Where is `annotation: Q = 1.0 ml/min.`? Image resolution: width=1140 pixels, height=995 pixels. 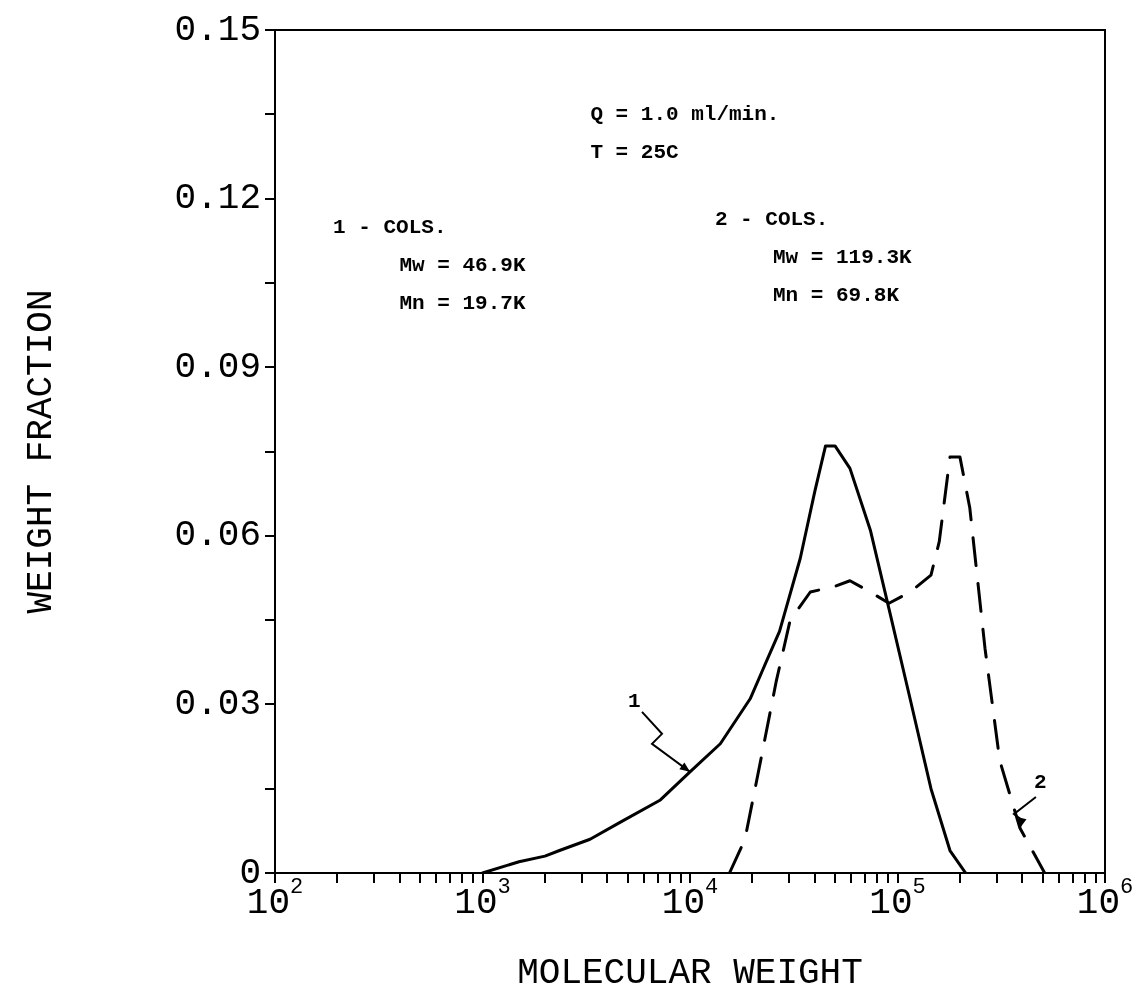 annotation: Q = 1.0 ml/min. is located at coordinates (685, 114).